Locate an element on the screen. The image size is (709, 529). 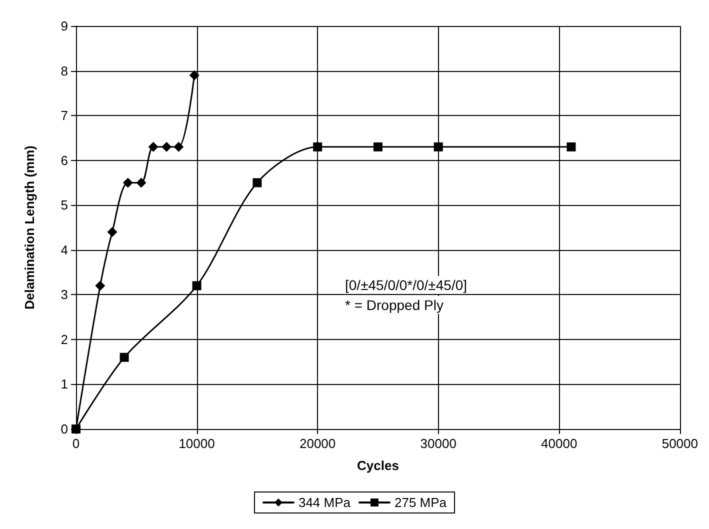
y-tick-label: 6 is located at coordinates (64, 160).